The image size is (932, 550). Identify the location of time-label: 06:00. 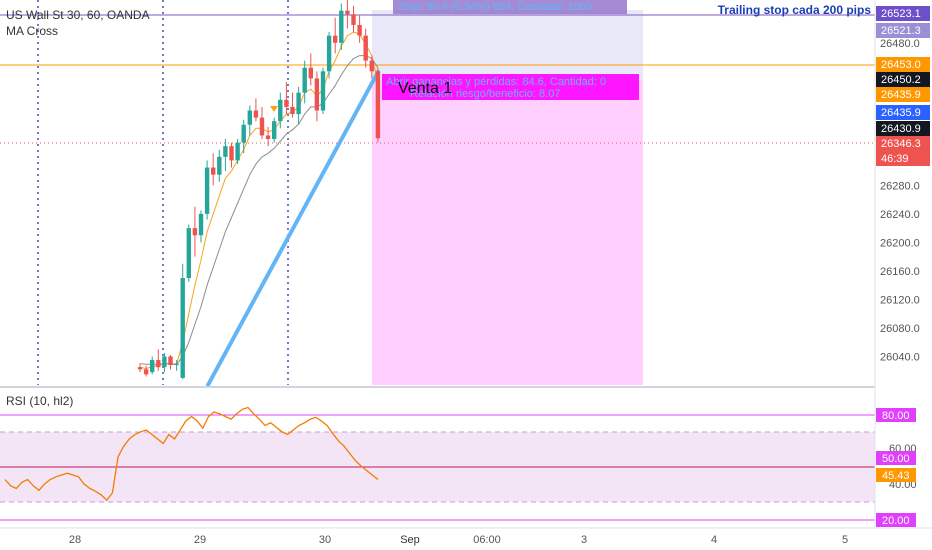
(487, 540).